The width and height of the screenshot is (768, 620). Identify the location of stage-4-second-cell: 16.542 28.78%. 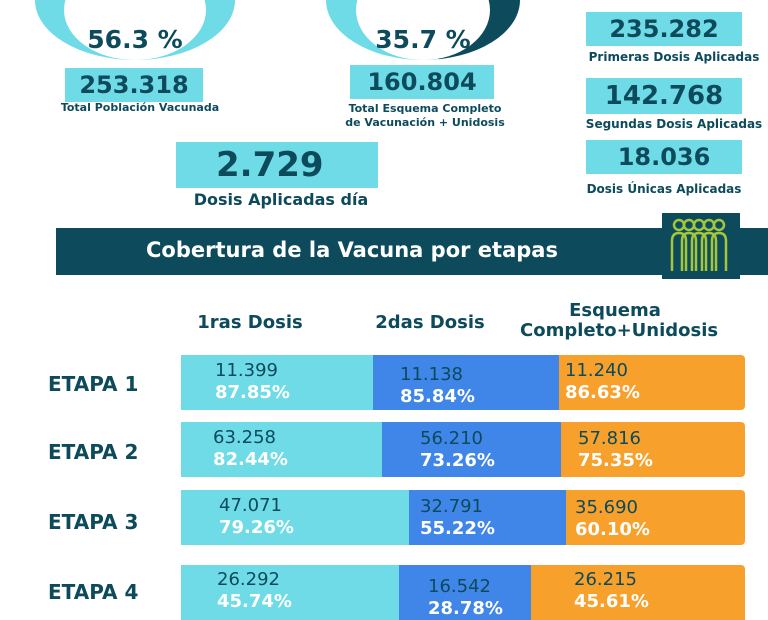
(465, 598).